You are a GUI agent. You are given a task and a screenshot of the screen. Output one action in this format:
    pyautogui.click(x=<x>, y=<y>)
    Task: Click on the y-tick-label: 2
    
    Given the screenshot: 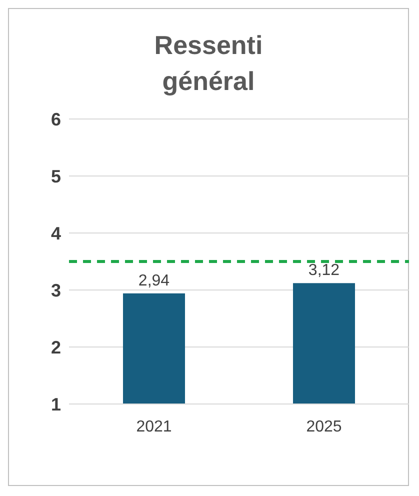 What is the action you would take?
    pyautogui.click(x=55, y=347)
    